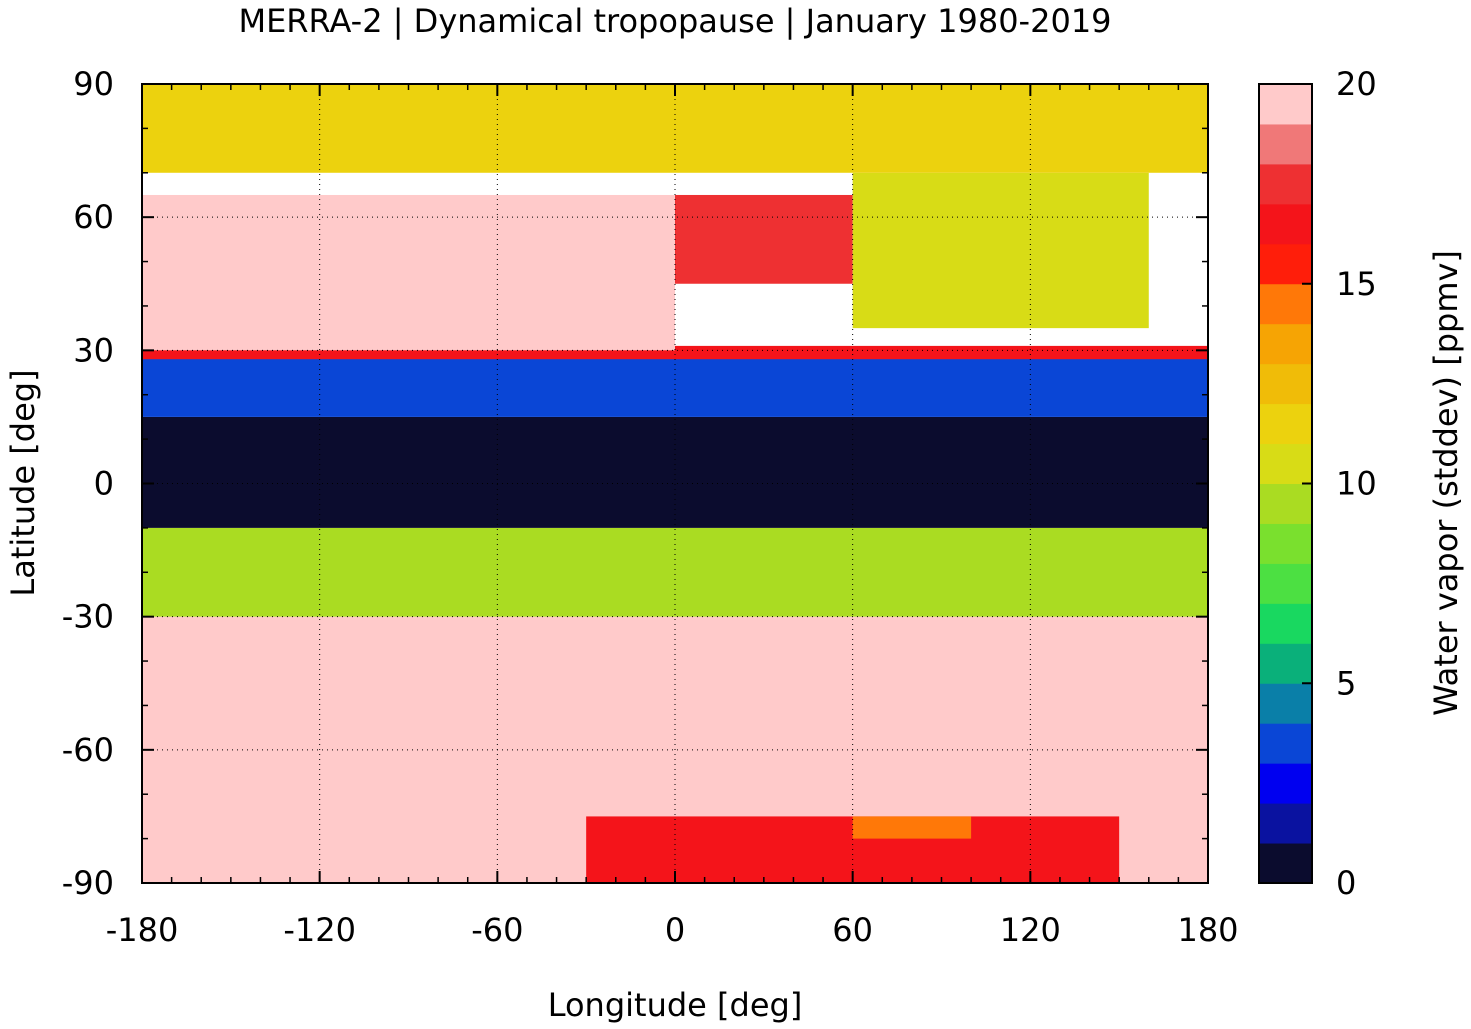  Describe the element at coordinates (88, 883) in the screenshot. I see `y-tick-label: -90` at that location.